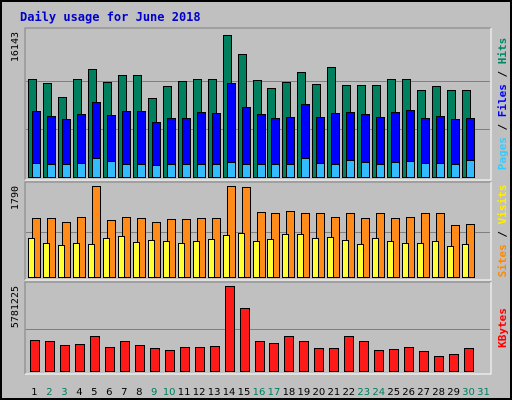 This screenshot has height=402, width=512. Describe the element at coordinates (34, 392) in the screenshot. I see `day-label-1: 1` at that location.